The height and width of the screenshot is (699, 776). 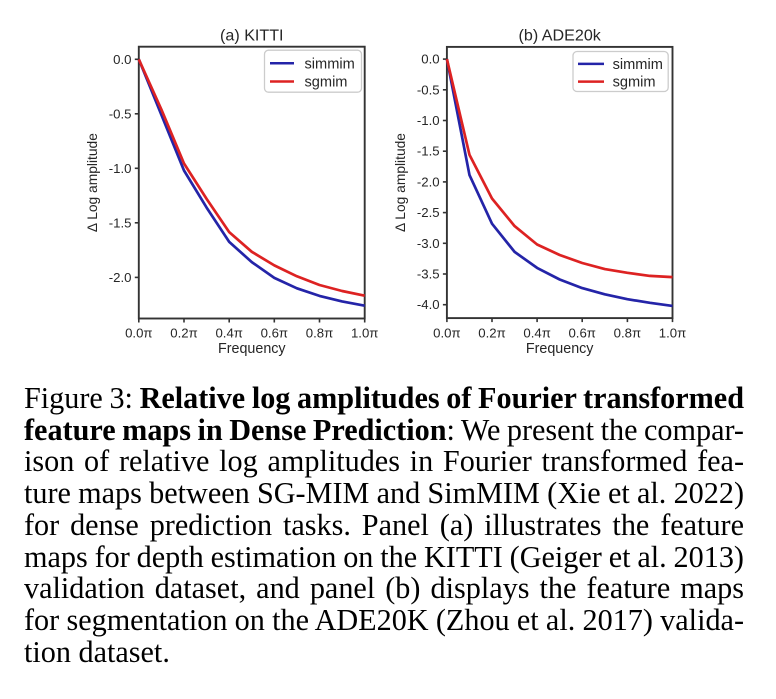 I want to click on svg-text: (b) ADE20k, so click(x=560, y=36).